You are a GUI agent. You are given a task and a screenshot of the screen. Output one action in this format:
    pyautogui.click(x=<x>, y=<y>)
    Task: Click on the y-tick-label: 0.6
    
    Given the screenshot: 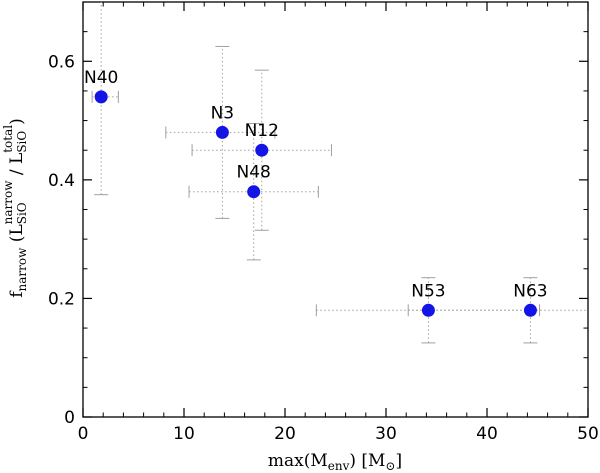 What is the action you would take?
    pyautogui.click(x=61, y=62)
    